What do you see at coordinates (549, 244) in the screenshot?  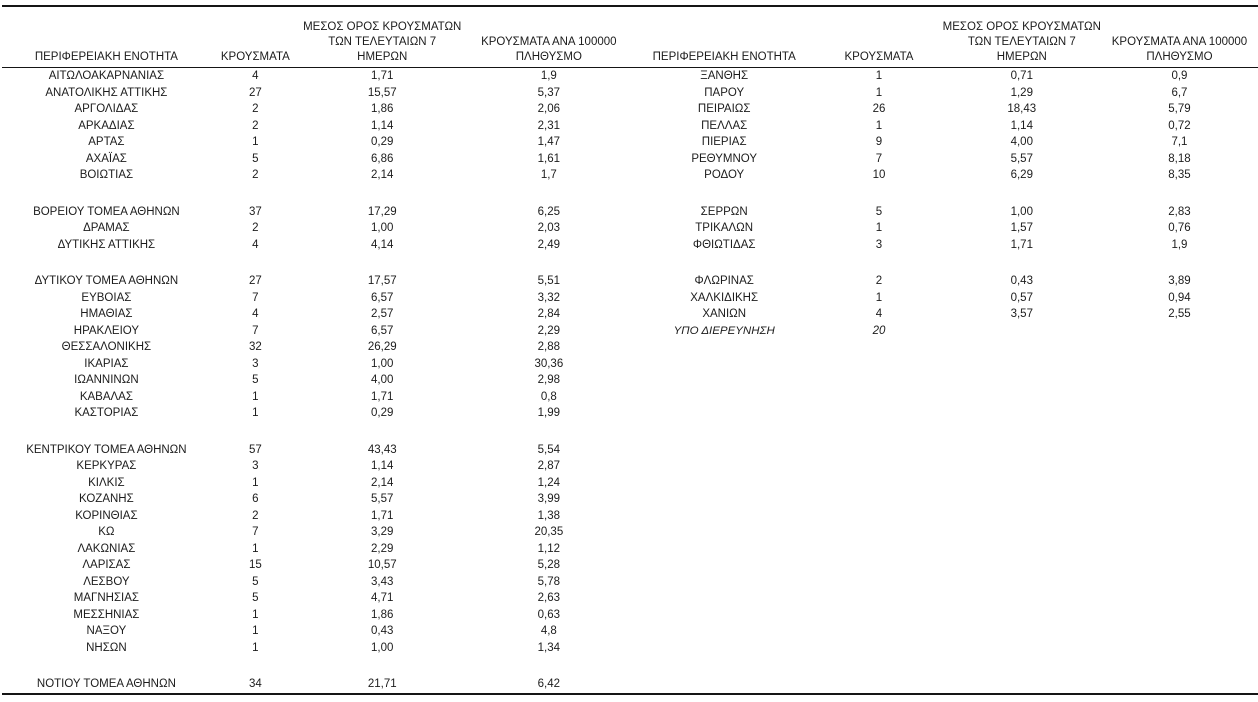 I see `cell-per100k-left: 2,49` at bounding box center [549, 244].